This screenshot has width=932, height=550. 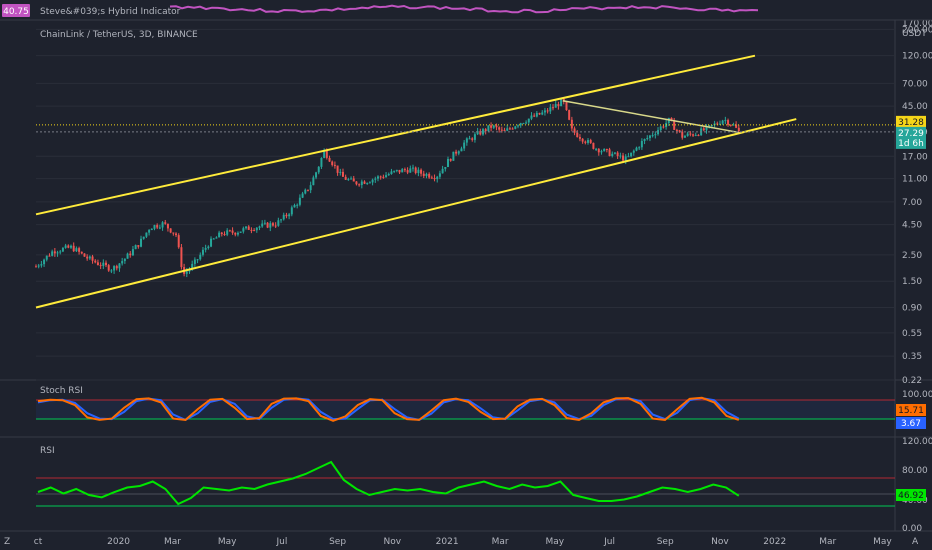 What do you see at coordinates (650, 116) in the screenshot?
I see `trendline-triangle-top` at bounding box center [650, 116].